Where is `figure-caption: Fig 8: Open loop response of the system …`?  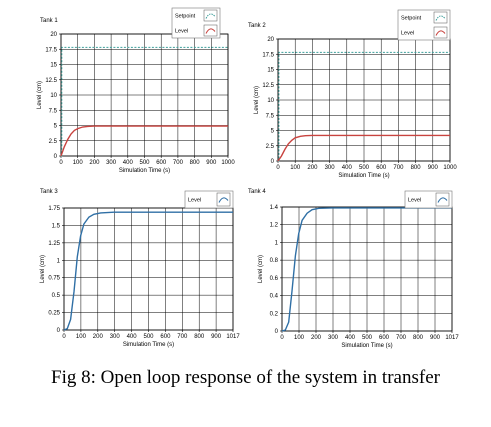
figure-caption: Fig 8: Open loop response of the system … is located at coordinates (245, 377).